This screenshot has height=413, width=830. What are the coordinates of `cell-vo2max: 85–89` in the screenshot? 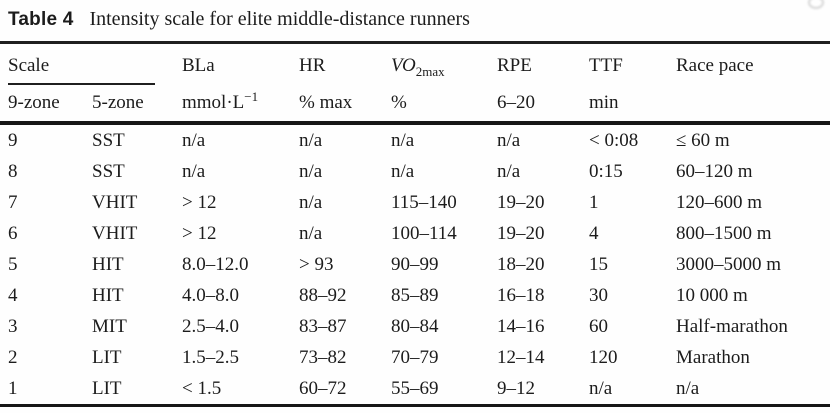 It's located at (415, 295).